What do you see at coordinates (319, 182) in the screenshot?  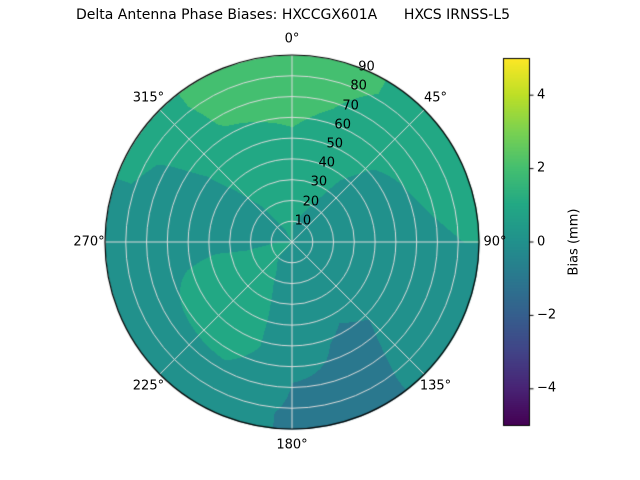 I see `radial-tick-label: 30` at bounding box center [319, 182].